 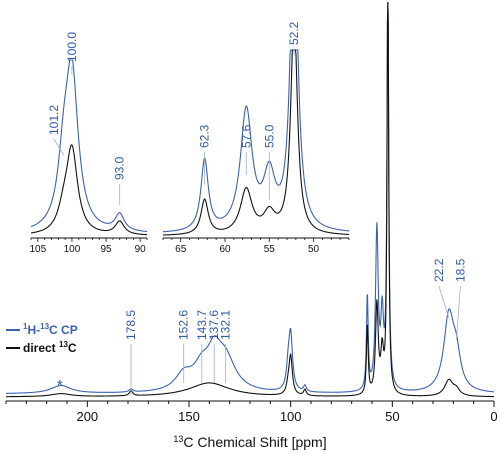 I want to click on inset-peak-leader, so click(x=59, y=147).